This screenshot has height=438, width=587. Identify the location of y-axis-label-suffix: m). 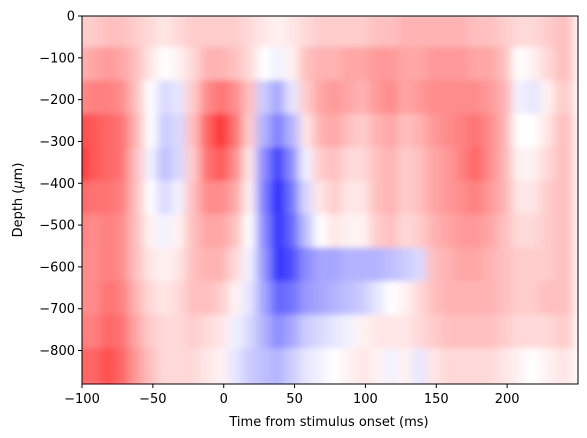
(18, 172).